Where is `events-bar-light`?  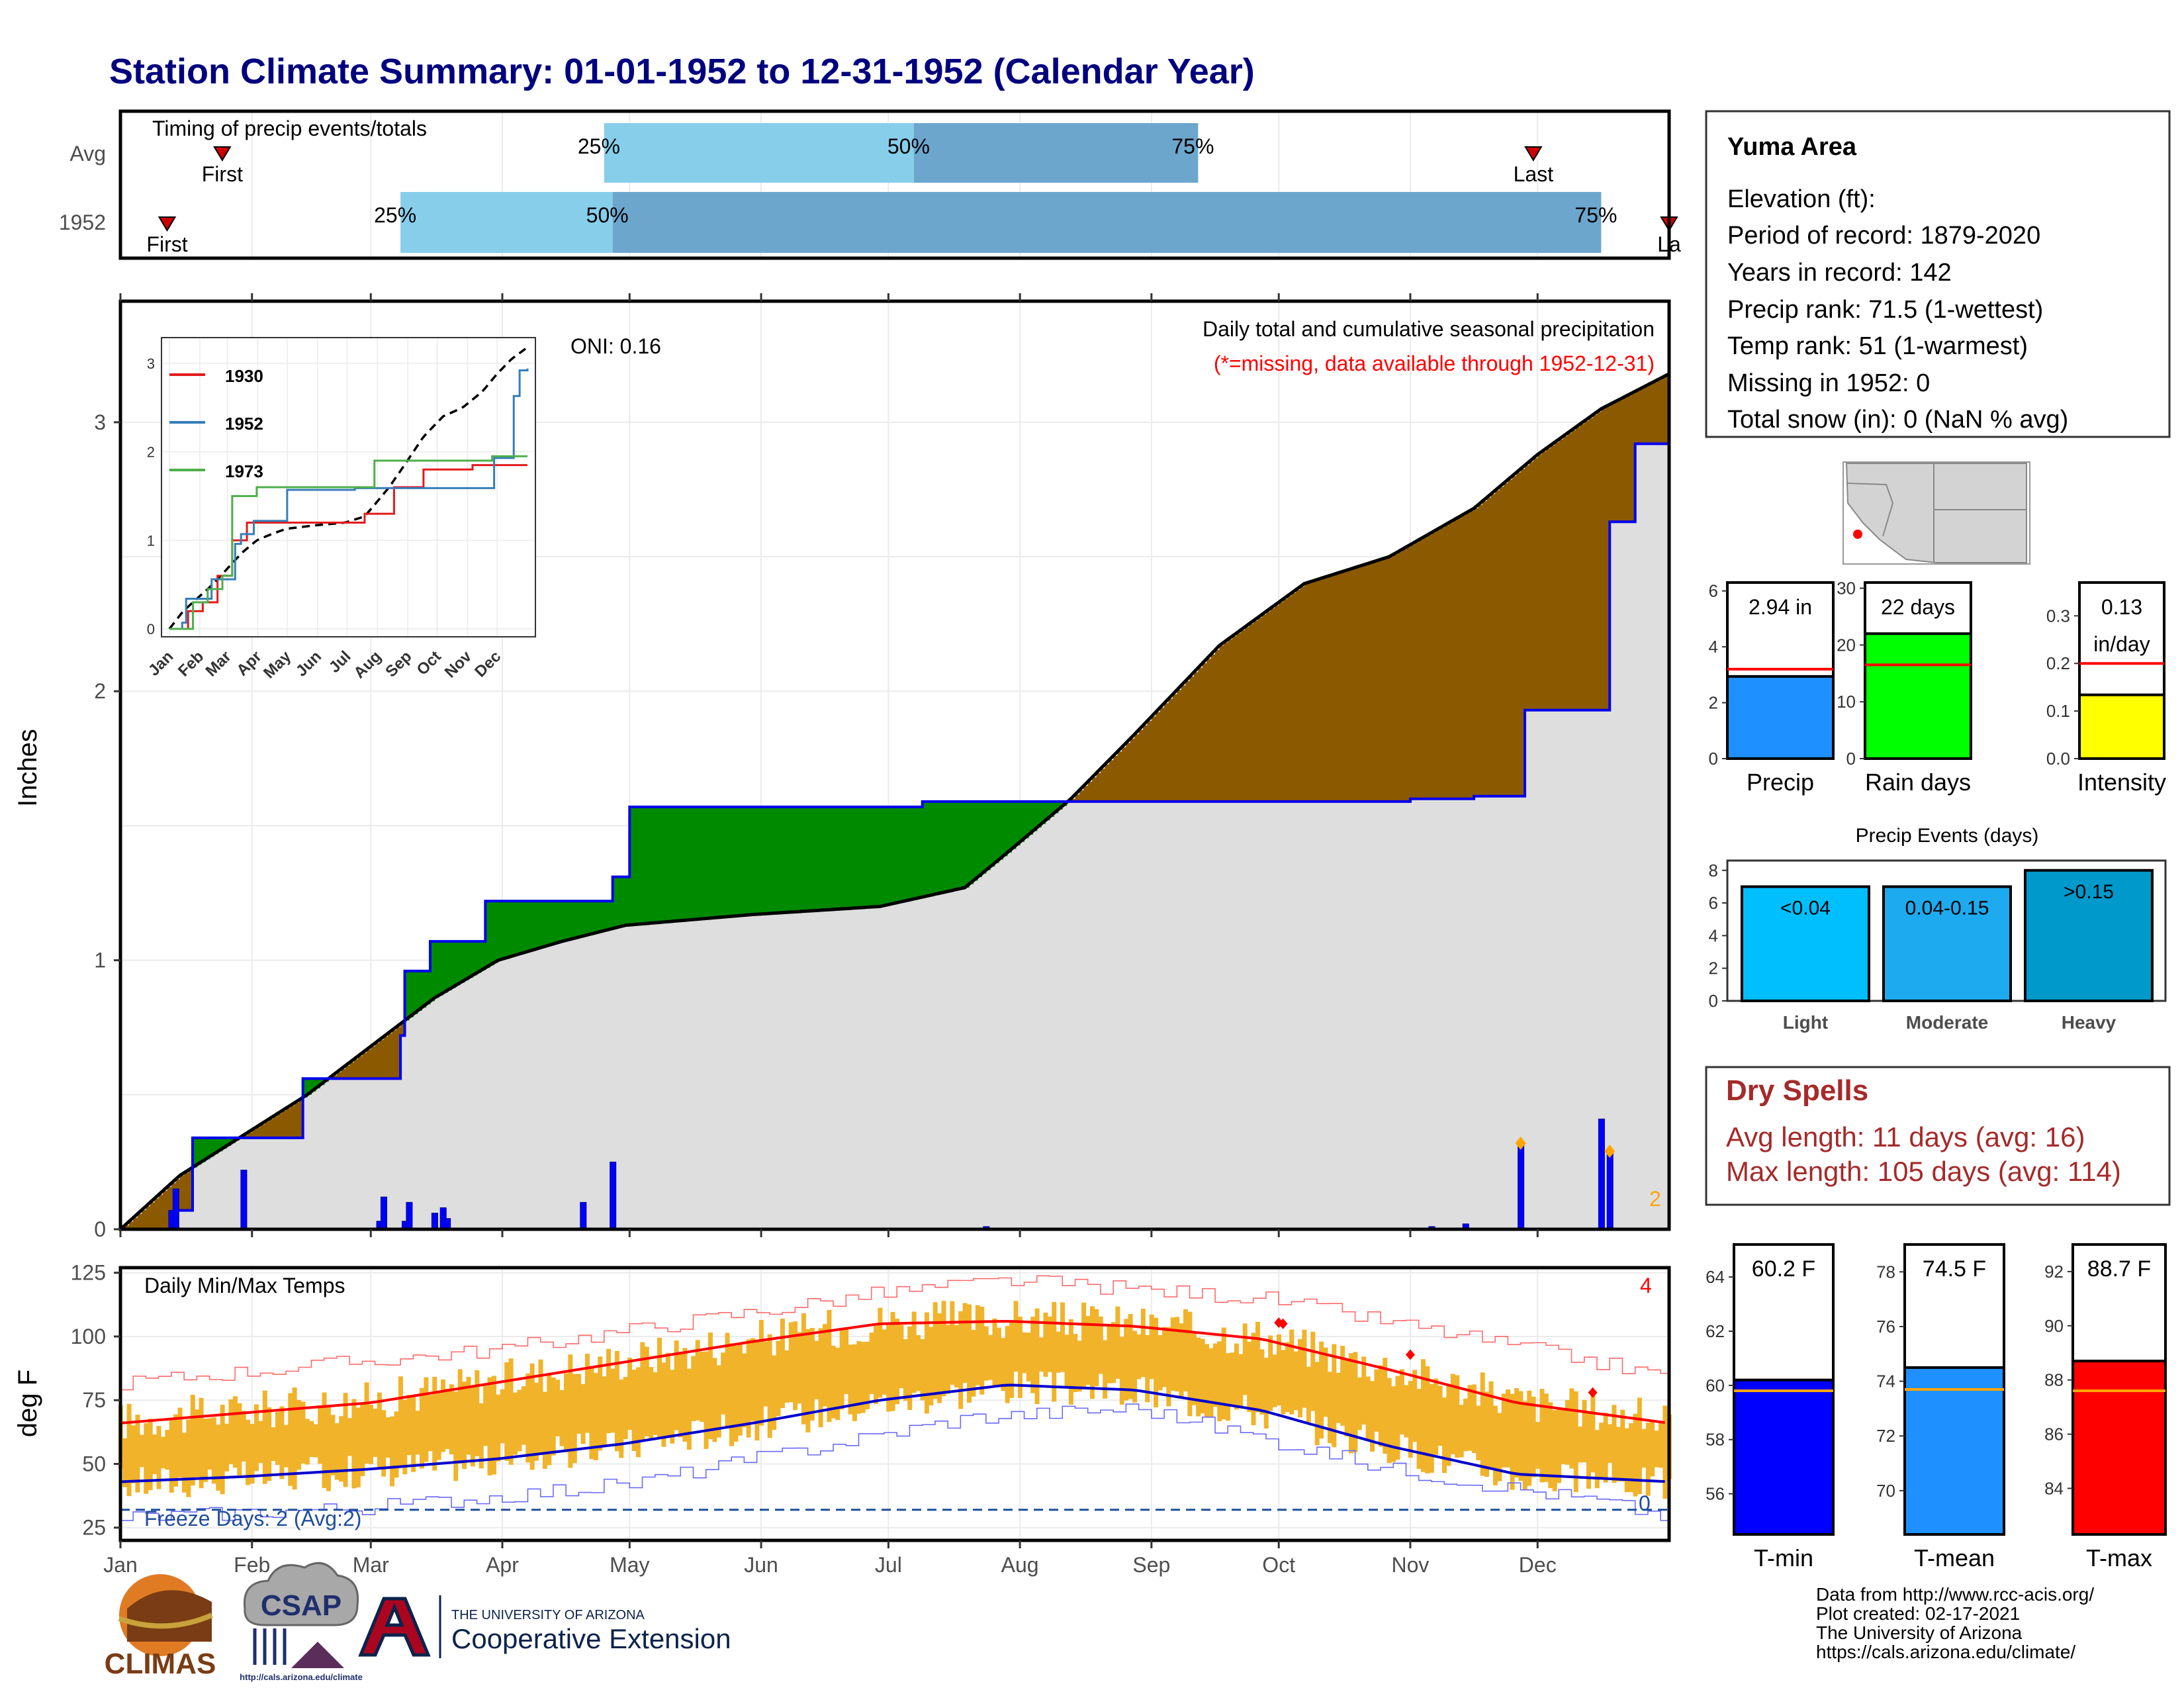 events-bar-light is located at coordinates (1806, 944).